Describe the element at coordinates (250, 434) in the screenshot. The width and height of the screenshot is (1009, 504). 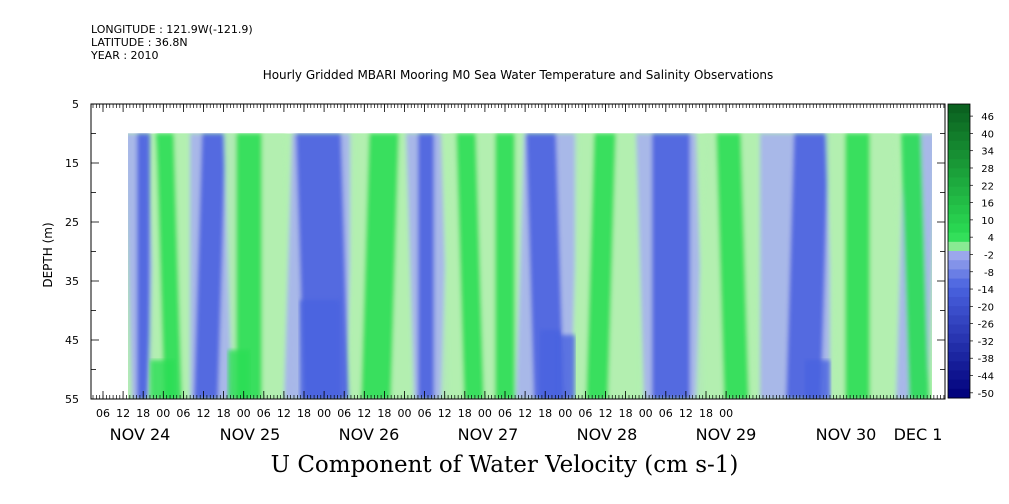
I see `x-day-label: NOV 25` at that location.